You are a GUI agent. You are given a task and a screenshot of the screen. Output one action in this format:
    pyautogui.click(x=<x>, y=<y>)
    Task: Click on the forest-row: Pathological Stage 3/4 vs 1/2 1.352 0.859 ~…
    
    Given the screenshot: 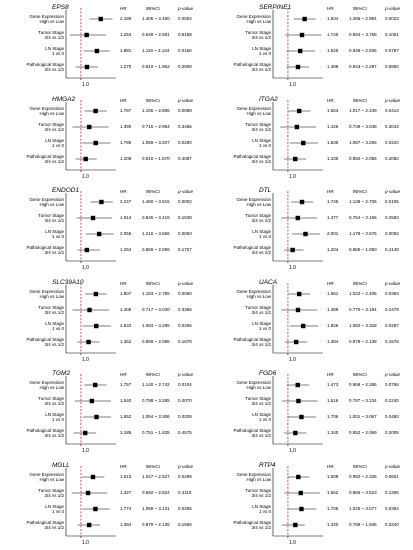 What is the action you would take?
    pyautogui.click(x=103, y=344)
    